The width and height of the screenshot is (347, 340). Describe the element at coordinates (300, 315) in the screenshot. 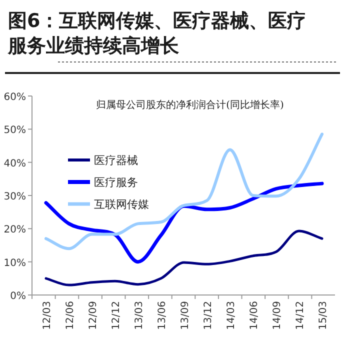

I see `x-tick-label: 14/12` at that location.